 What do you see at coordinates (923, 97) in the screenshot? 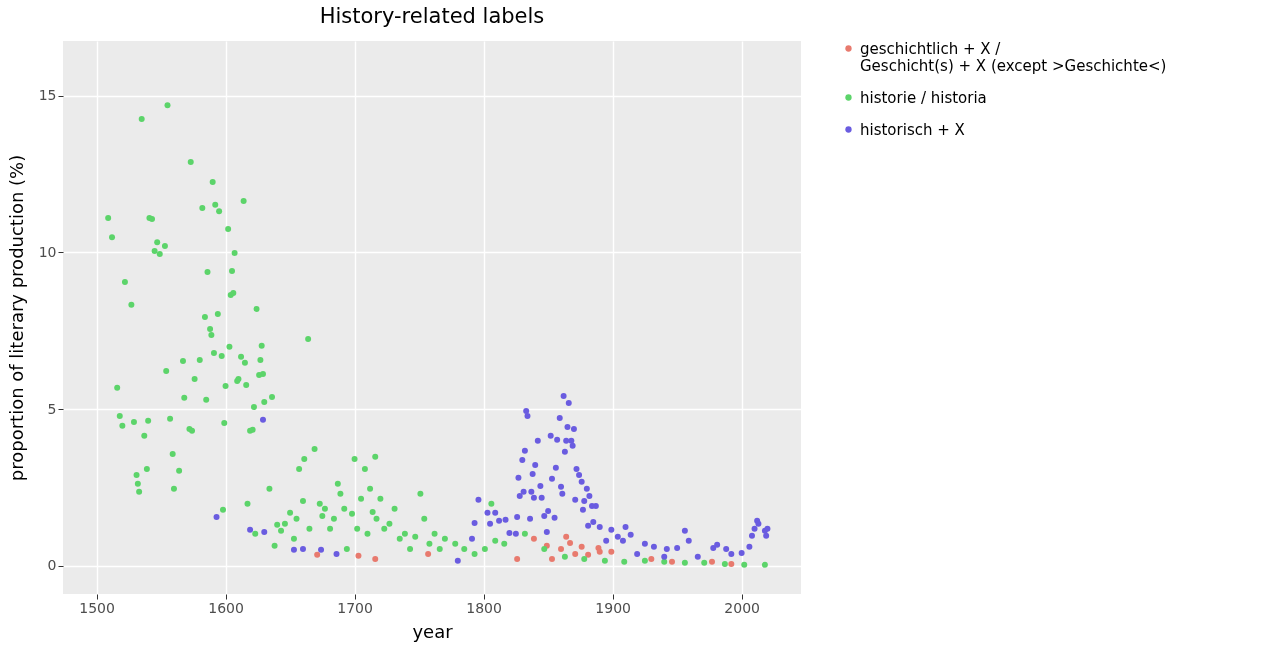
I see `legend-label: historie / historia` at bounding box center [923, 97].